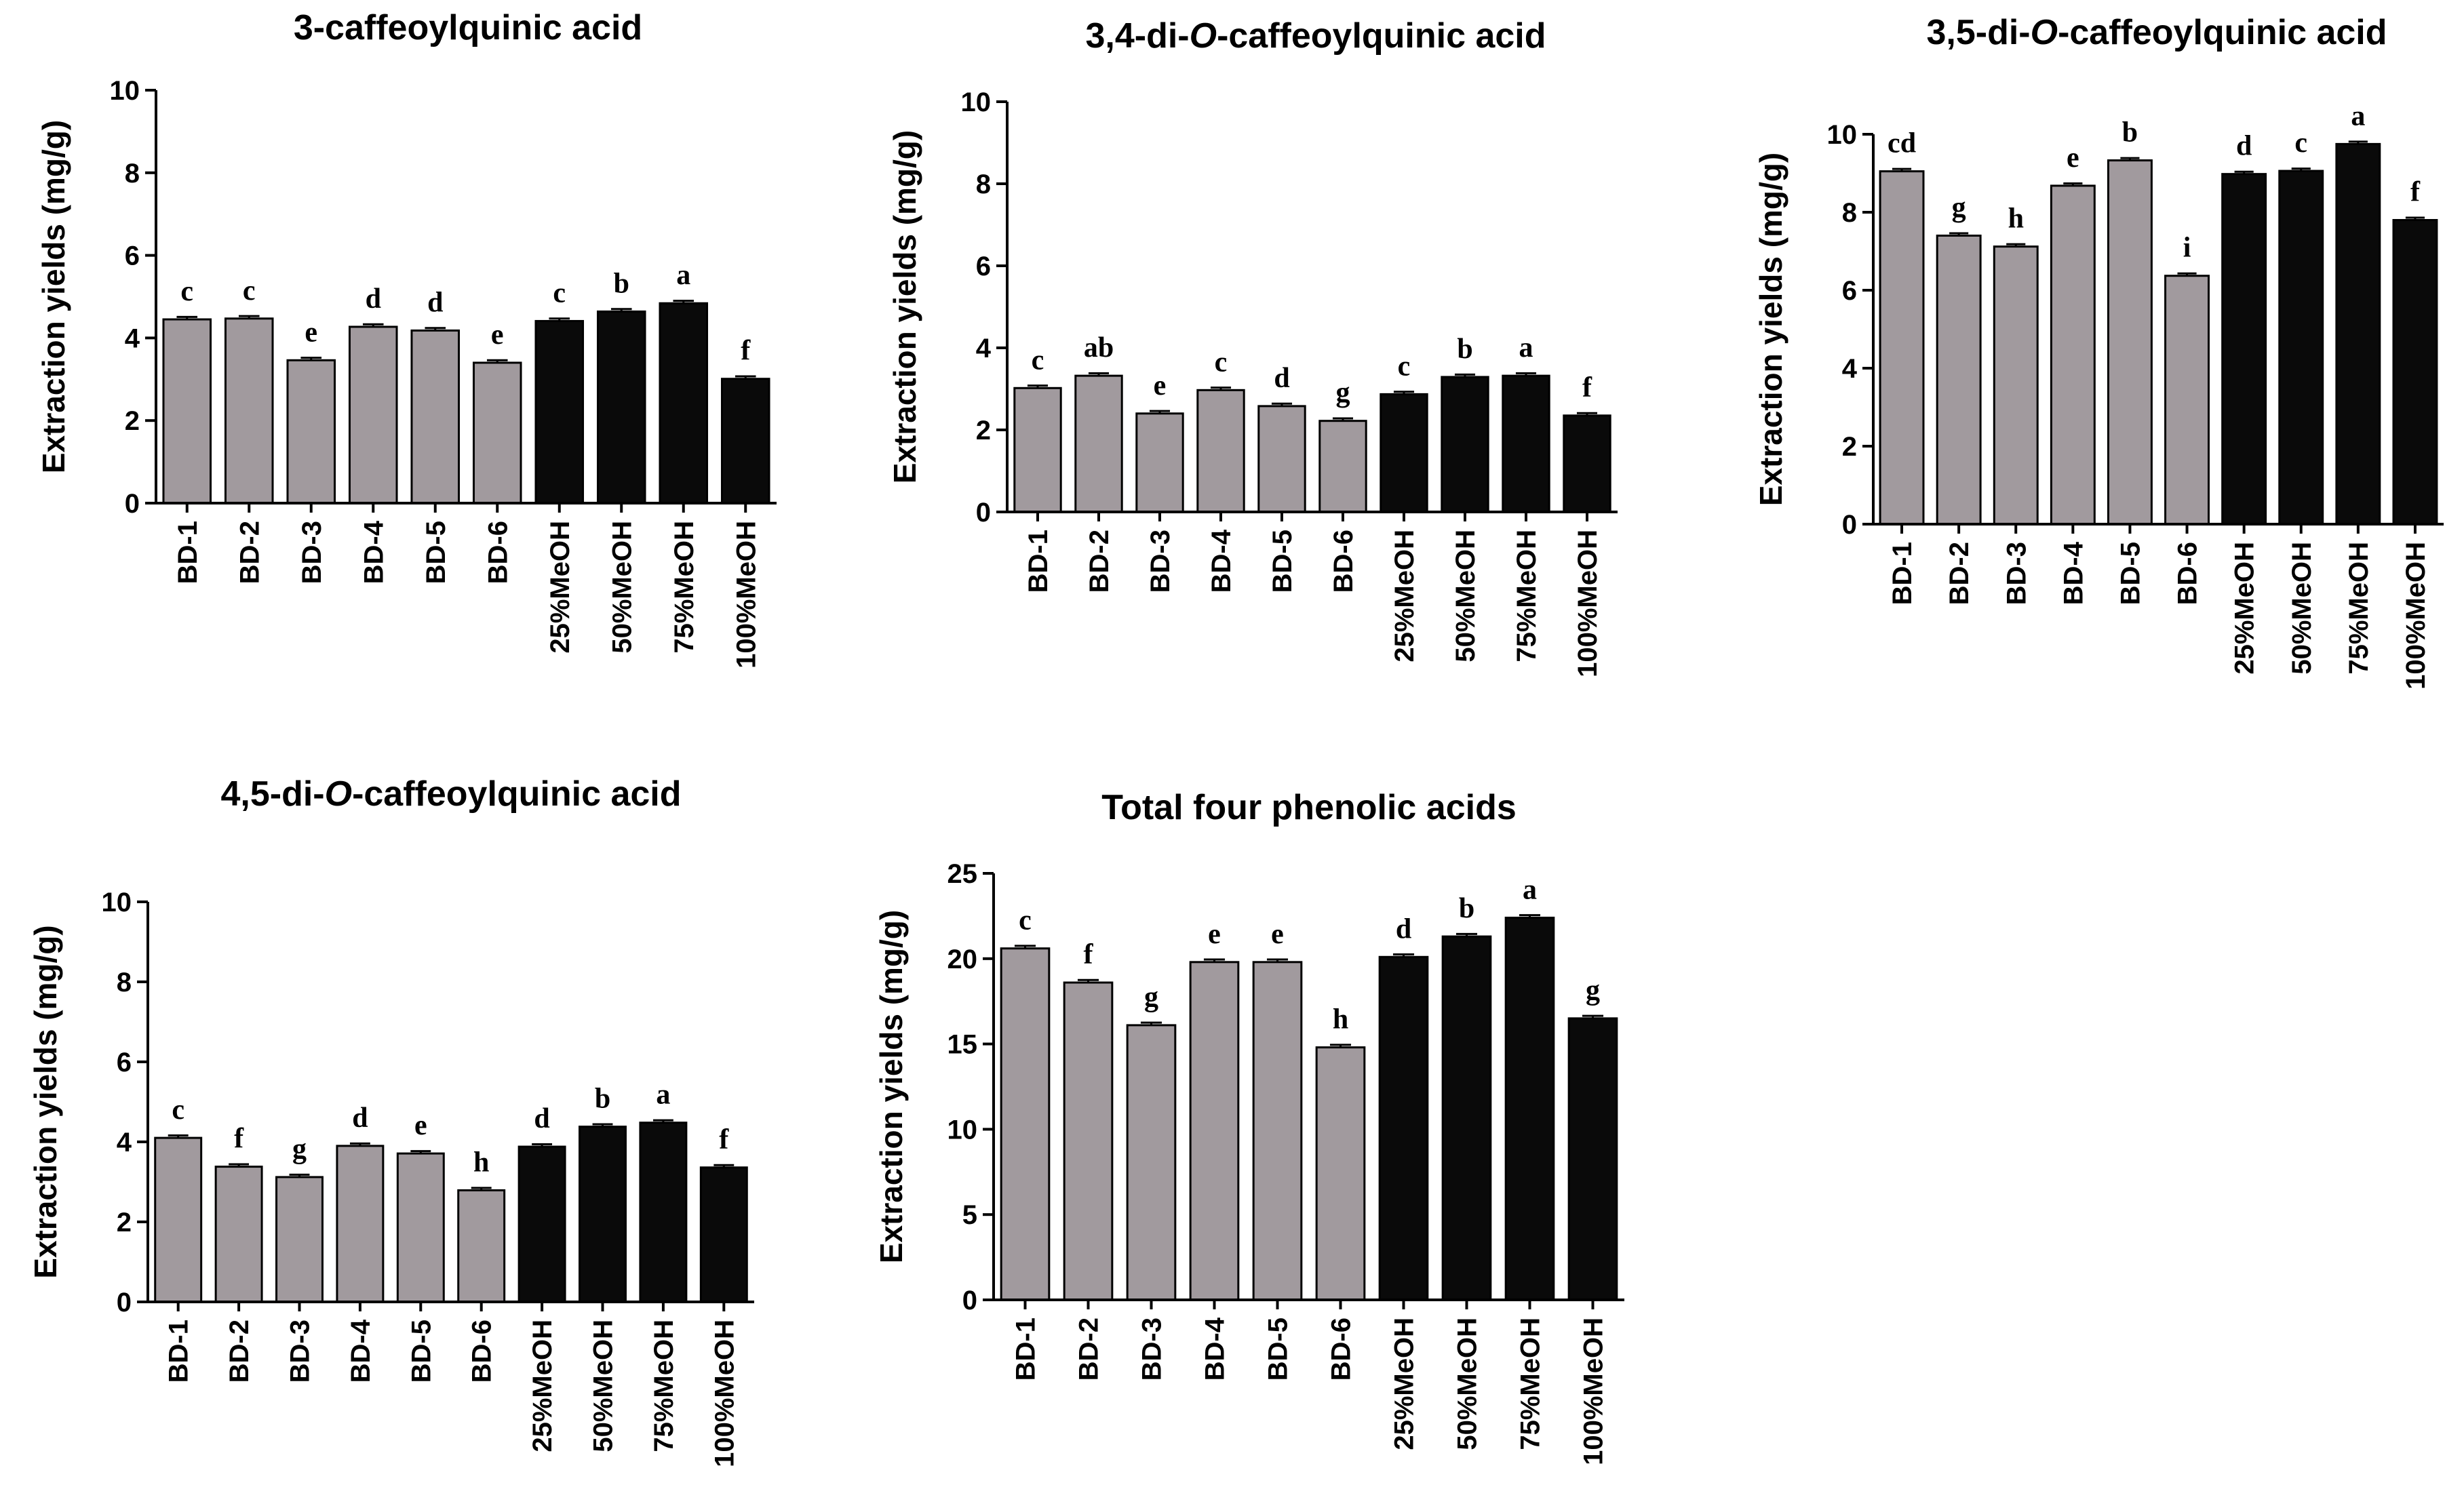 This screenshot has height=1506, width=2464. Describe the element at coordinates (1309, 808) in the screenshot. I see `chart-title: Total four phenolic acids` at that location.